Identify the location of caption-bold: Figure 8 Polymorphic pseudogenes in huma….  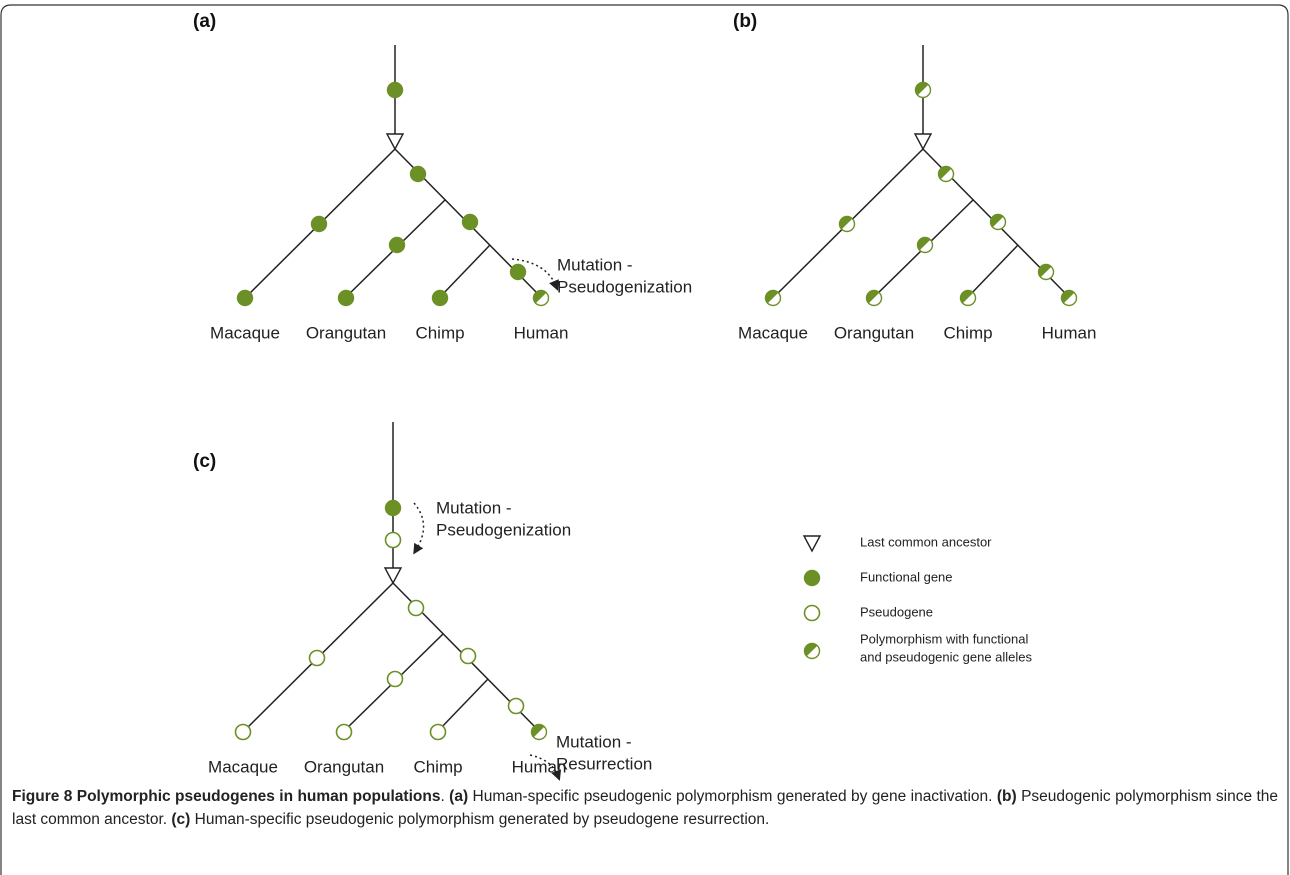
(226, 796).